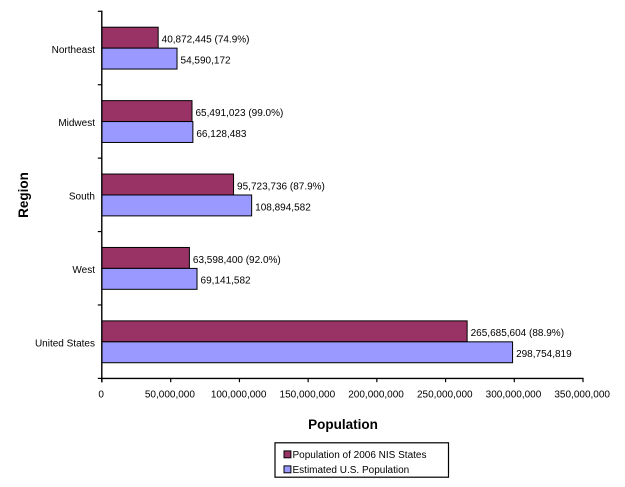 This screenshot has height=487, width=625. I want to click on svg-text: 69,141,582, so click(226, 281).